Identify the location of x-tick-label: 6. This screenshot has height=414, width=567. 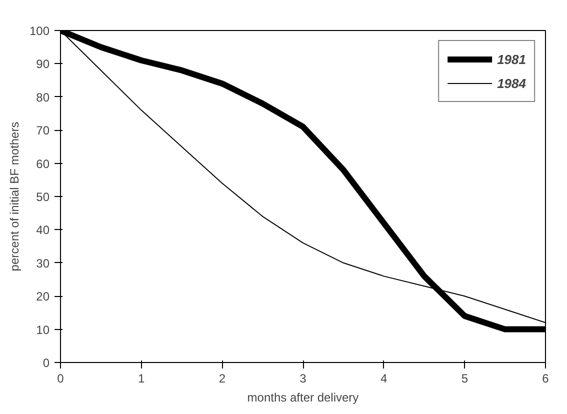
(546, 379).